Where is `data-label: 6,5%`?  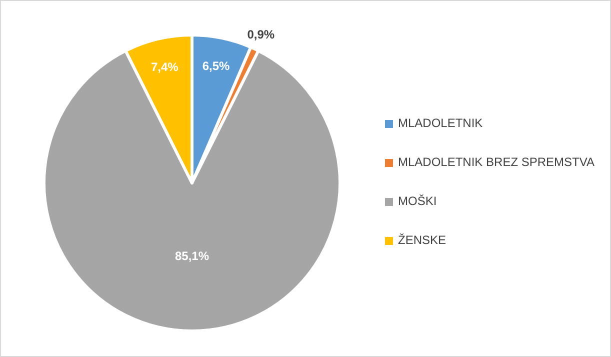
data-label: 6,5% is located at coordinates (216, 66).